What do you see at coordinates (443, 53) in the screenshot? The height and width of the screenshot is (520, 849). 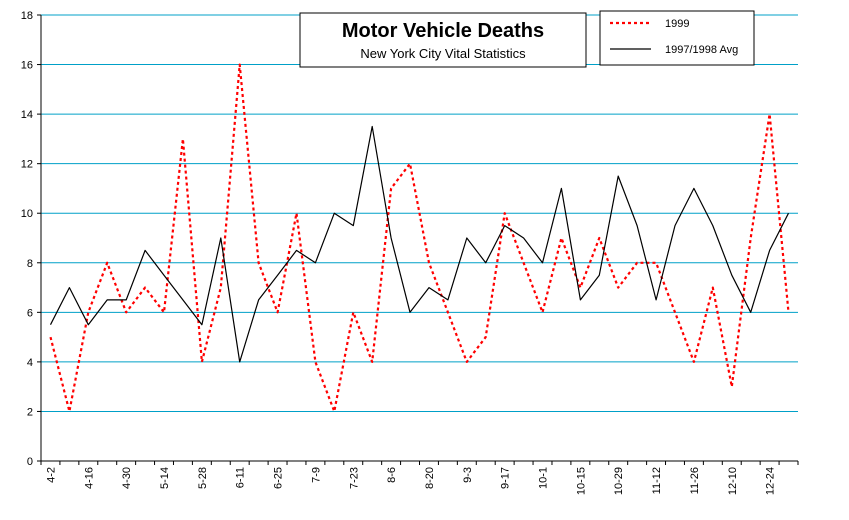 I see `chart-subtitle: New York City Vital Statistics` at bounding box center [443, 53].